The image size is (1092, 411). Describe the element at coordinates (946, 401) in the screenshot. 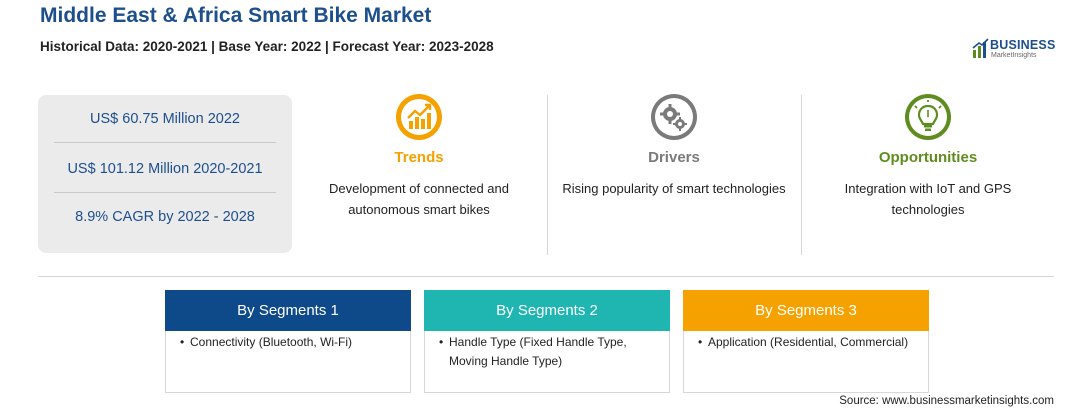

I see `source-note: Source: www.businessmarketinsights.com` at that location.